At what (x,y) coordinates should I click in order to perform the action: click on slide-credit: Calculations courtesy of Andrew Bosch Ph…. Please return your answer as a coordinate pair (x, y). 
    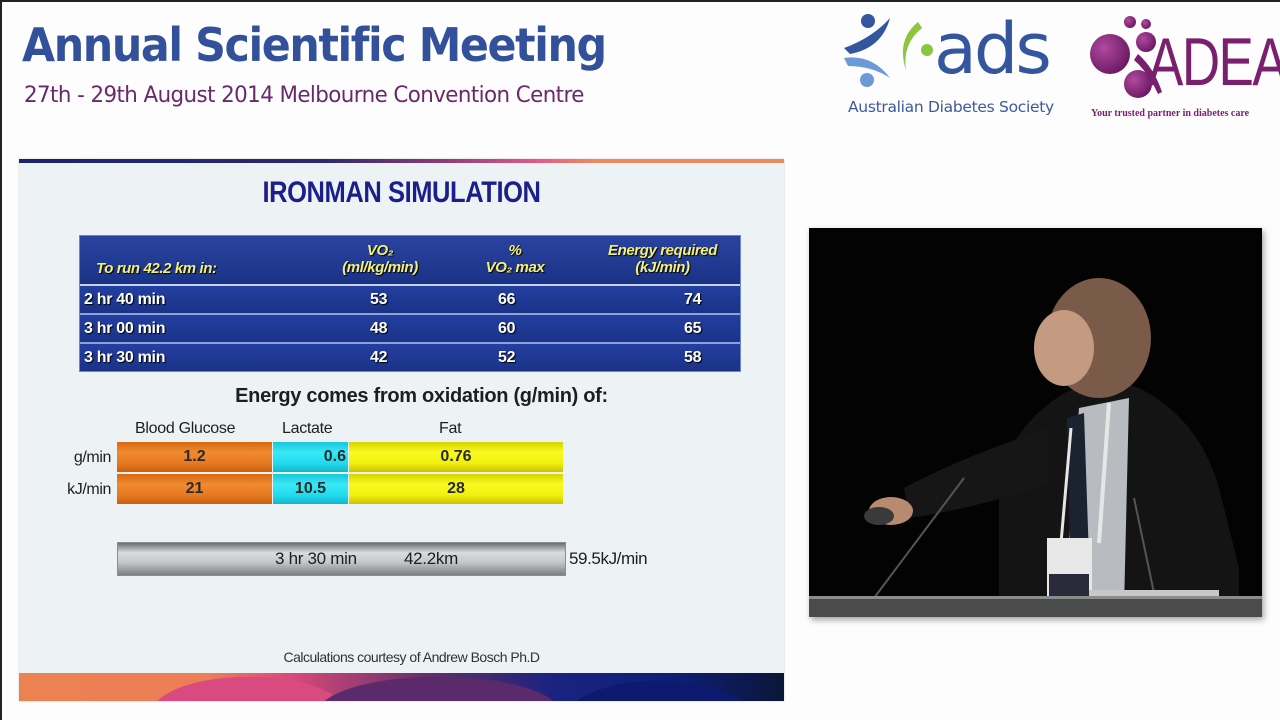
    Looking at the image, I should click on (411, 657).